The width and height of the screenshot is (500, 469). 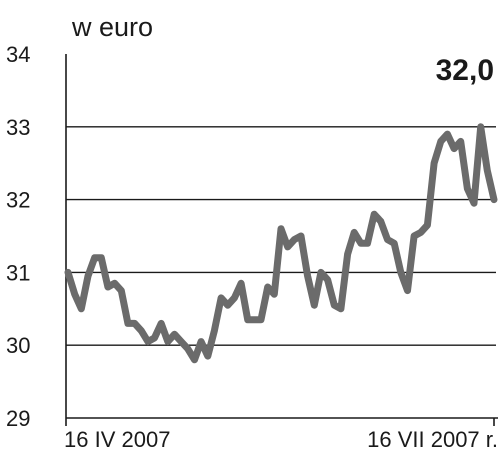 What do you see at coordinates (117, 439) in the screenshot?
I see `x-tick-start: 16 IV 2007` at bounding box center [117, 439].